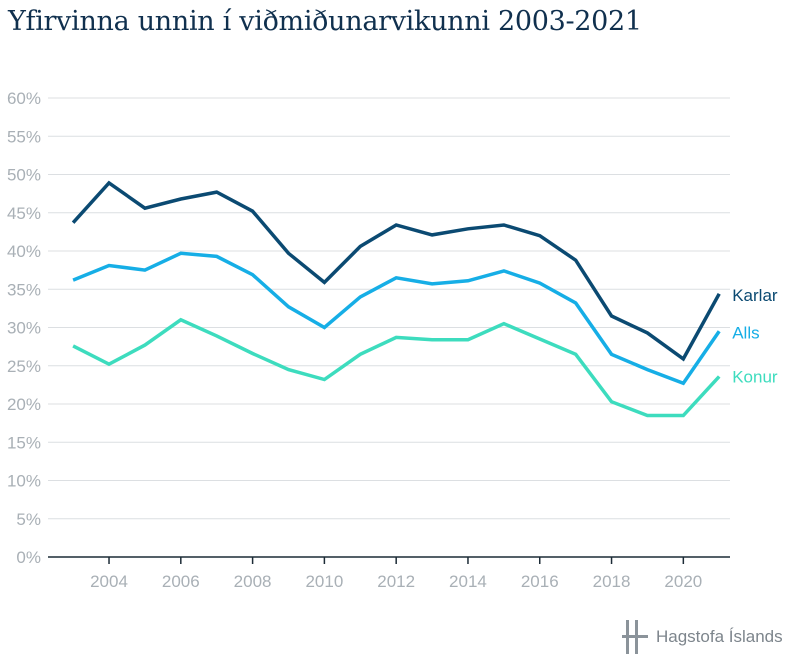 The height and width of the screenshot is (668, 800). What do you see at coordinates (324, 581) in the screenshot?
I see `x-tick-label: 2010` at bounding box center [324, 581].